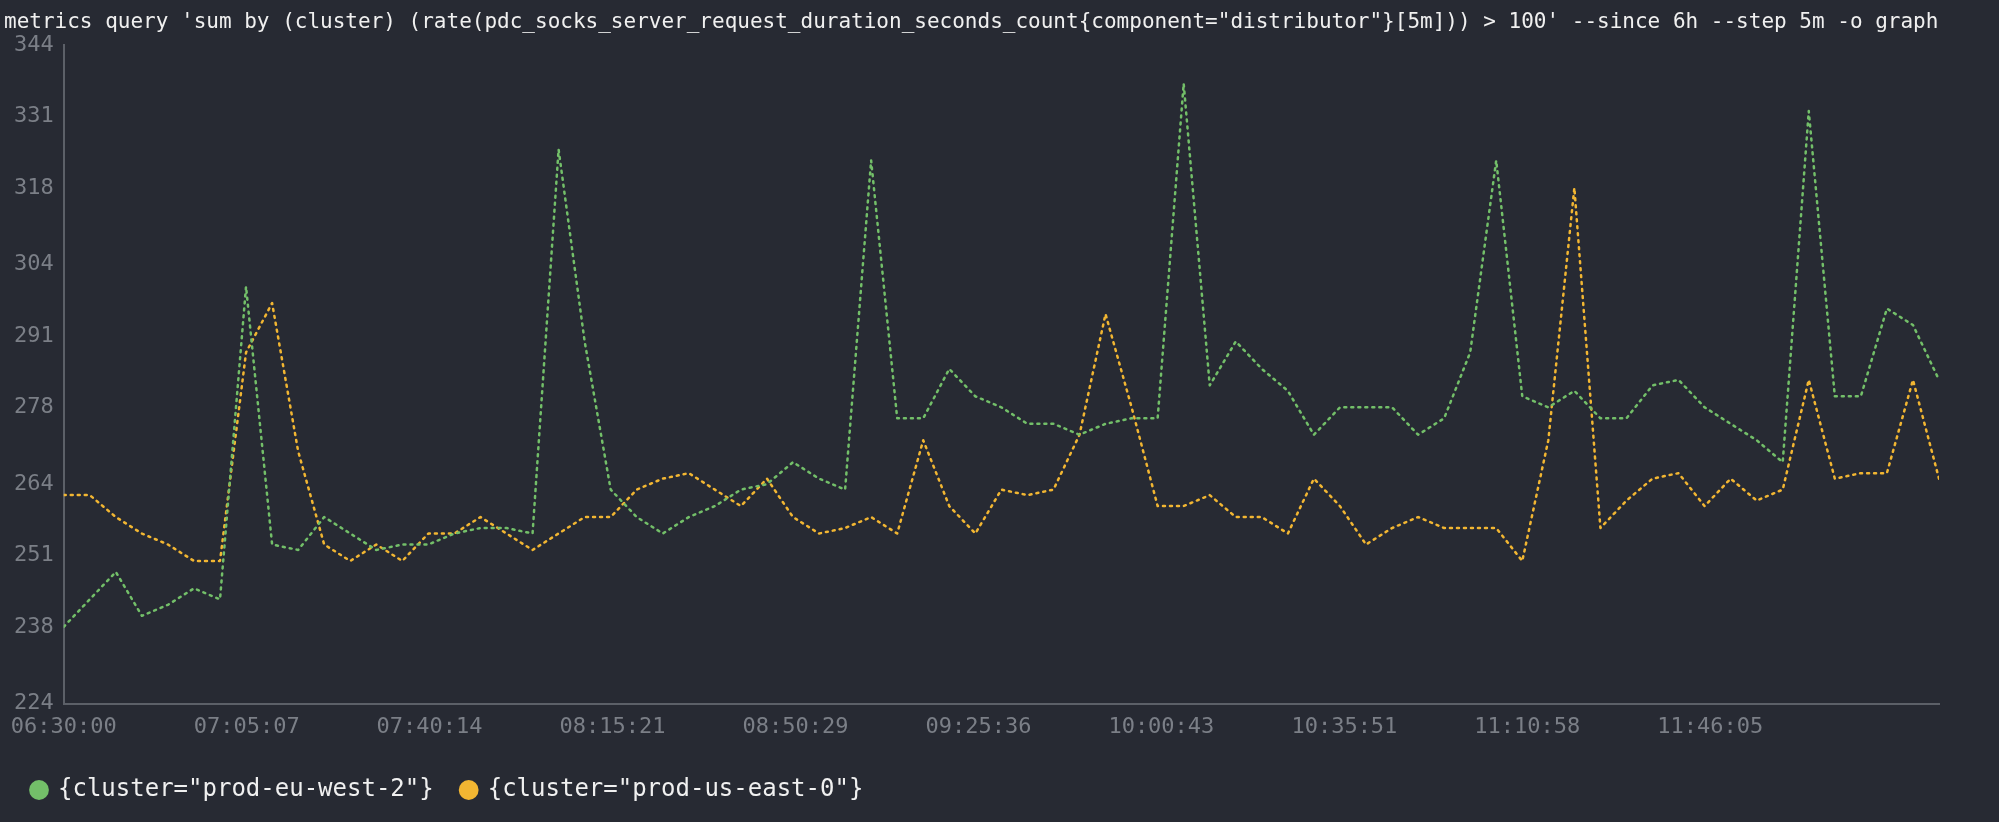  What do you see at coordinates (1710, 725) in the screenshot?
I see `x-tick-label: 11:46:05` at bounding box center [1710, 725].